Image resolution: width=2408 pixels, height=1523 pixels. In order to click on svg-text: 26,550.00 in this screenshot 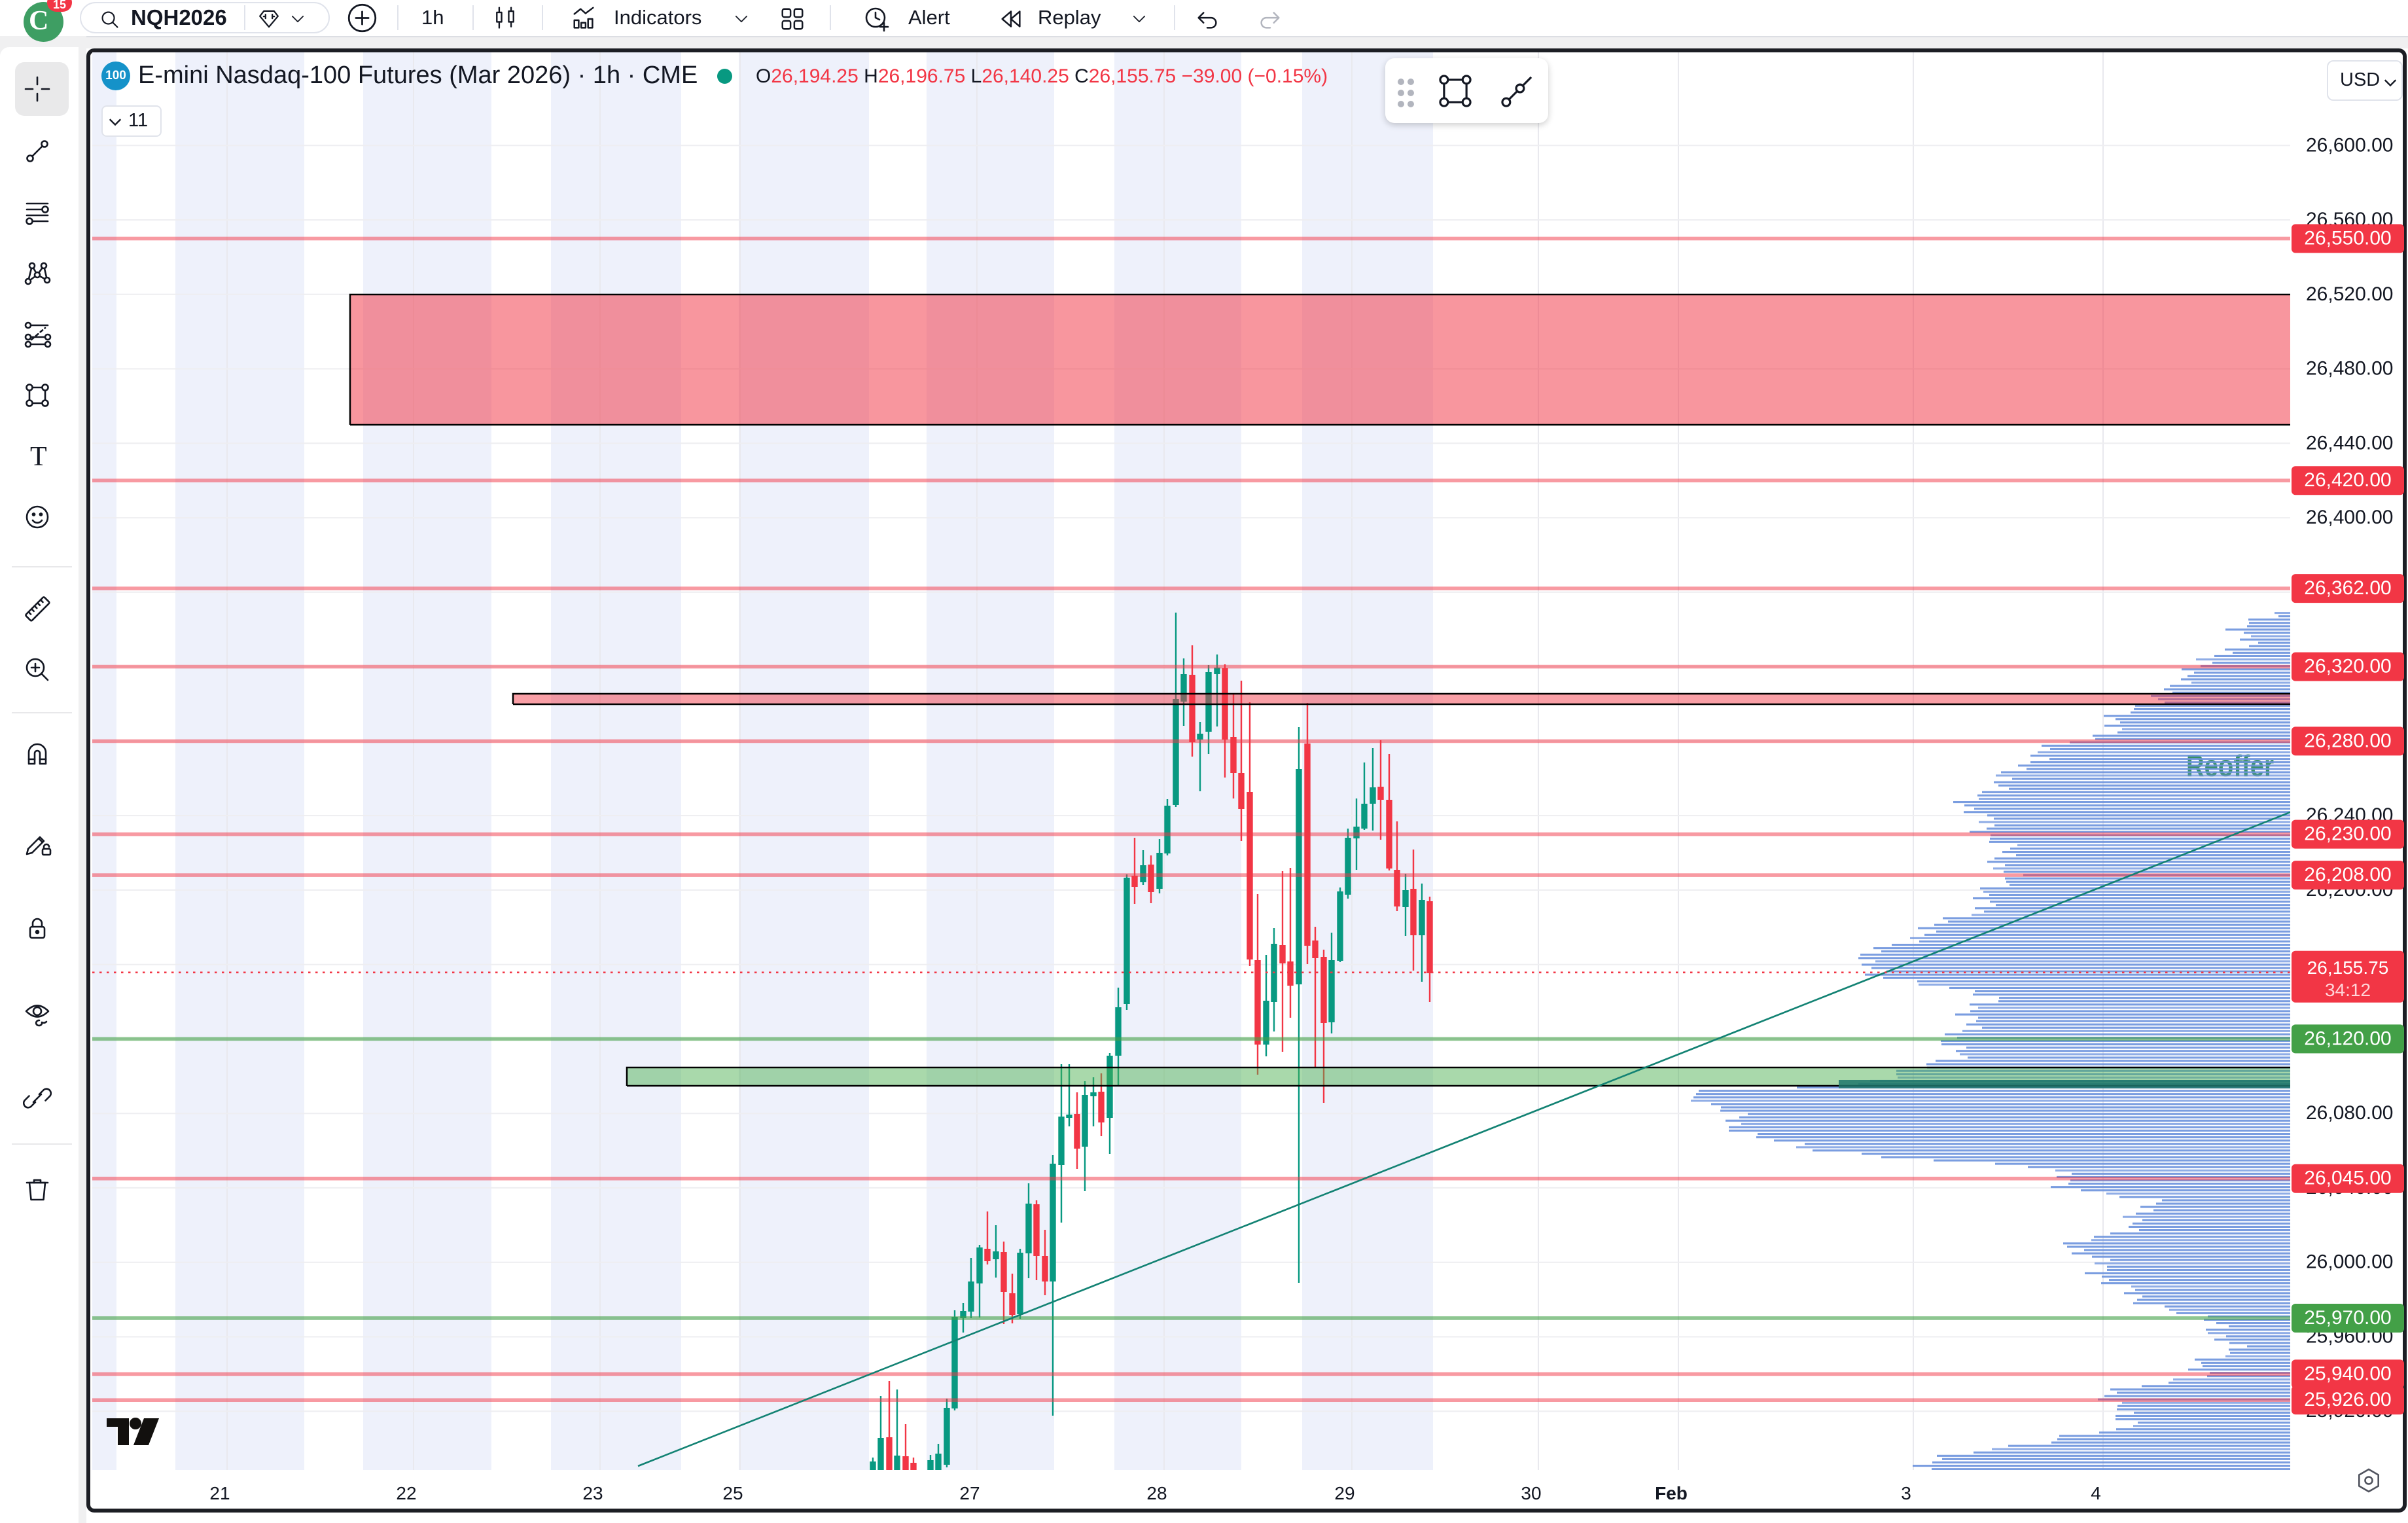, I will do `click(2347, 239)`.